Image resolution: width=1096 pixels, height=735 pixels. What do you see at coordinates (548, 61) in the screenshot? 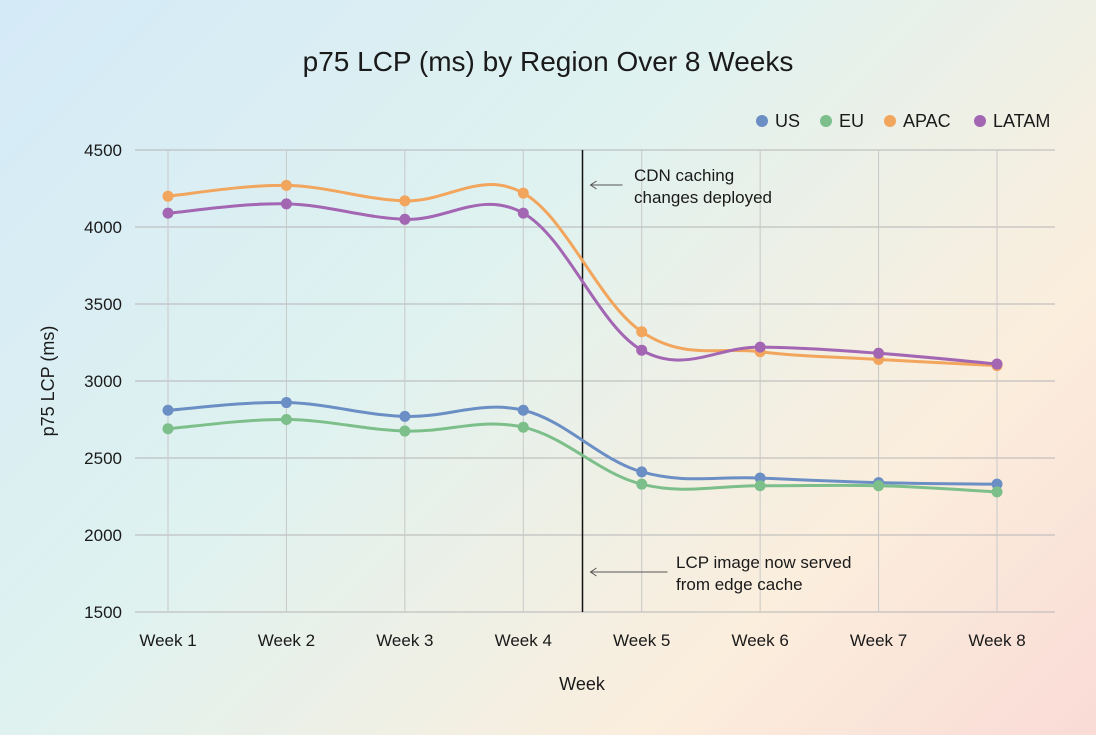
I see `chart-title: p75 LCP (ms) by Region Over 8 Weeks` at bounding box center [548, 61].